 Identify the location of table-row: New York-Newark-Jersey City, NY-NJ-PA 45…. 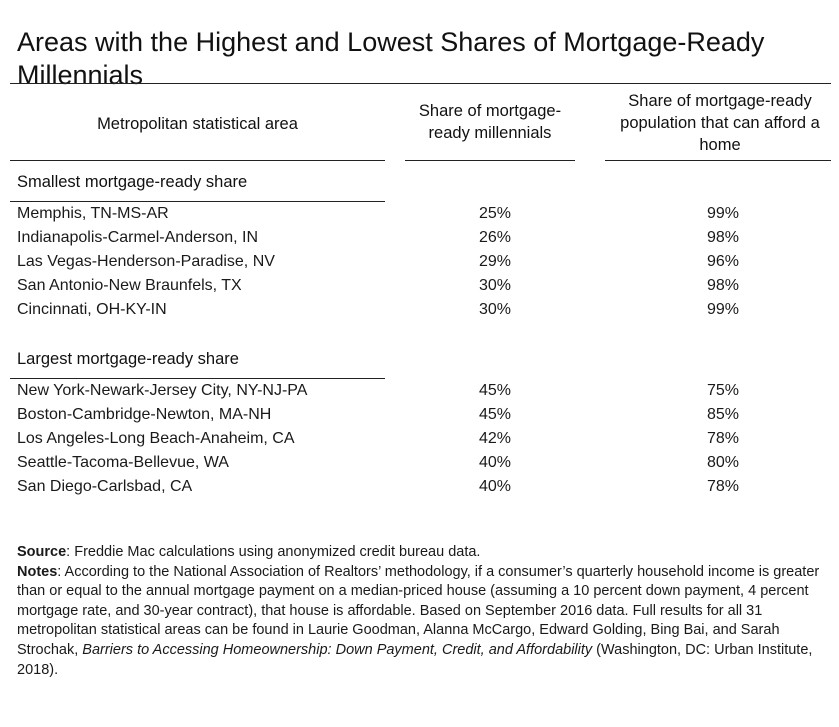
(419, 392).